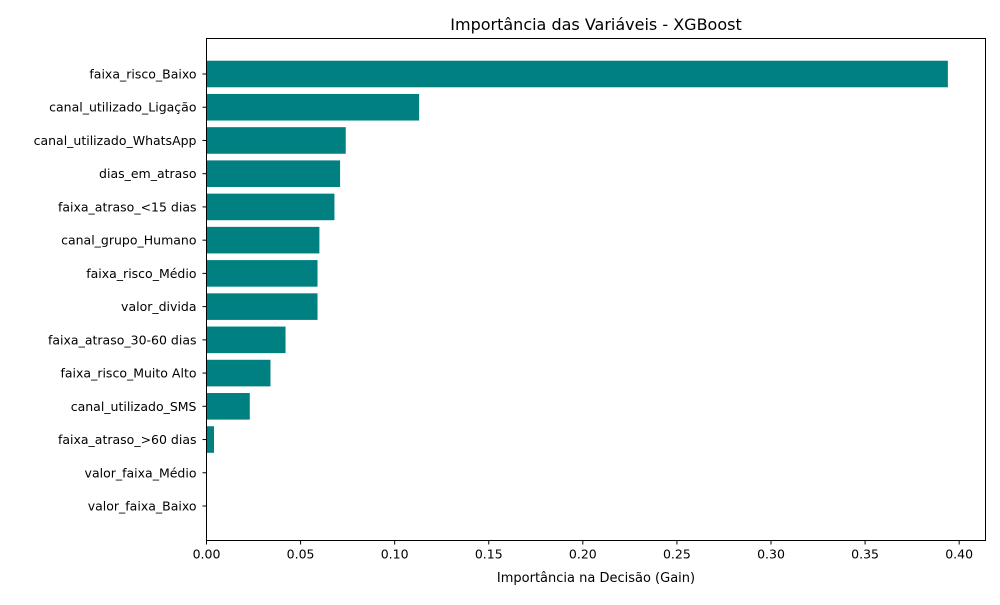 The width and height of the screenshot is (1000, 605). Describe the element at coordinates (127, 439) in the screenshot. I see `y-tick-label-11: faixa_atraso_>60 dias` at that location.